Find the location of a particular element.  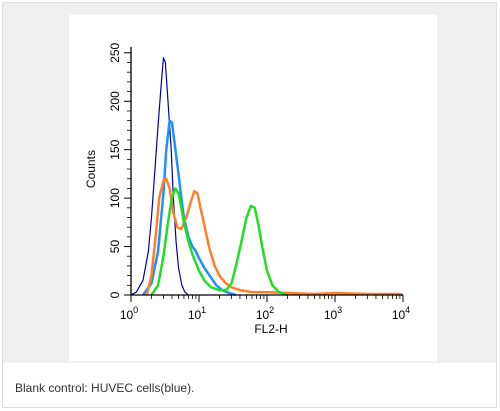

x-tick-label: 10¹ is located at coordinates (197, 313).